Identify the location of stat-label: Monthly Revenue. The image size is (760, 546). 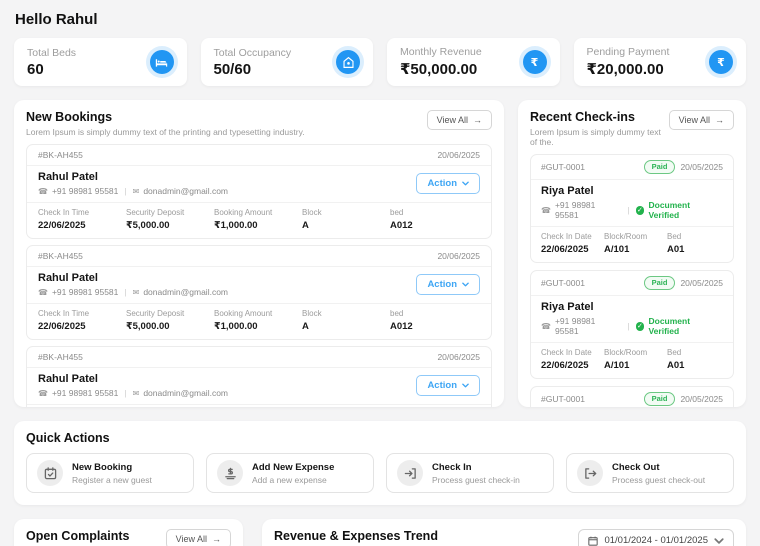
(441, 52).